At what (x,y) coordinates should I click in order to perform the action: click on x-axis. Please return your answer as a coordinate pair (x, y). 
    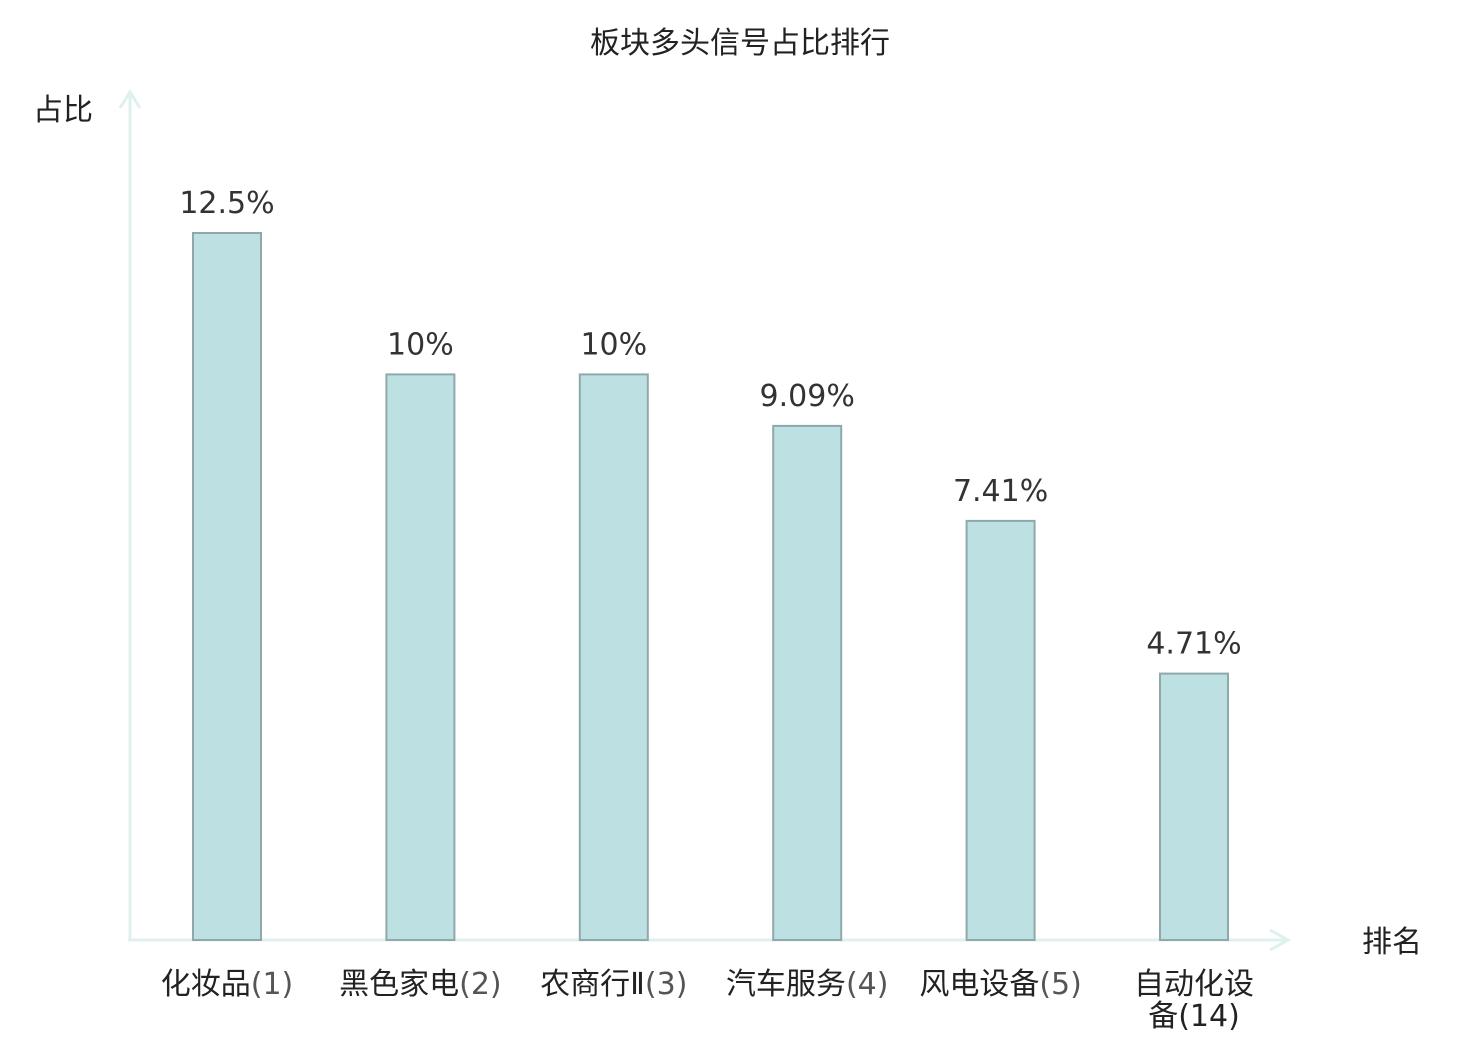
    Looking at the image, I should click on (710, 940).